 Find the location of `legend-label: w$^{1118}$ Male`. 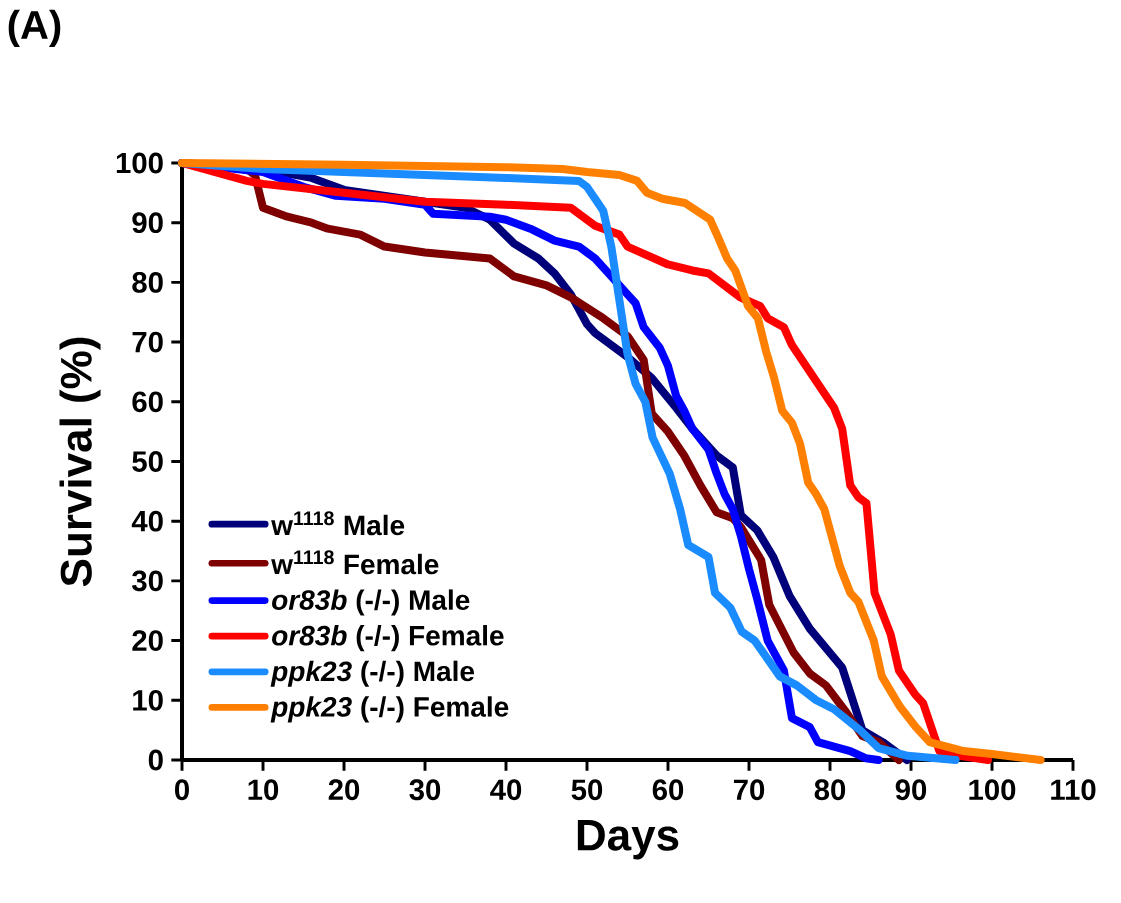

legend-label: w$^{1118}$ Male is located at coordinates (338, 523).